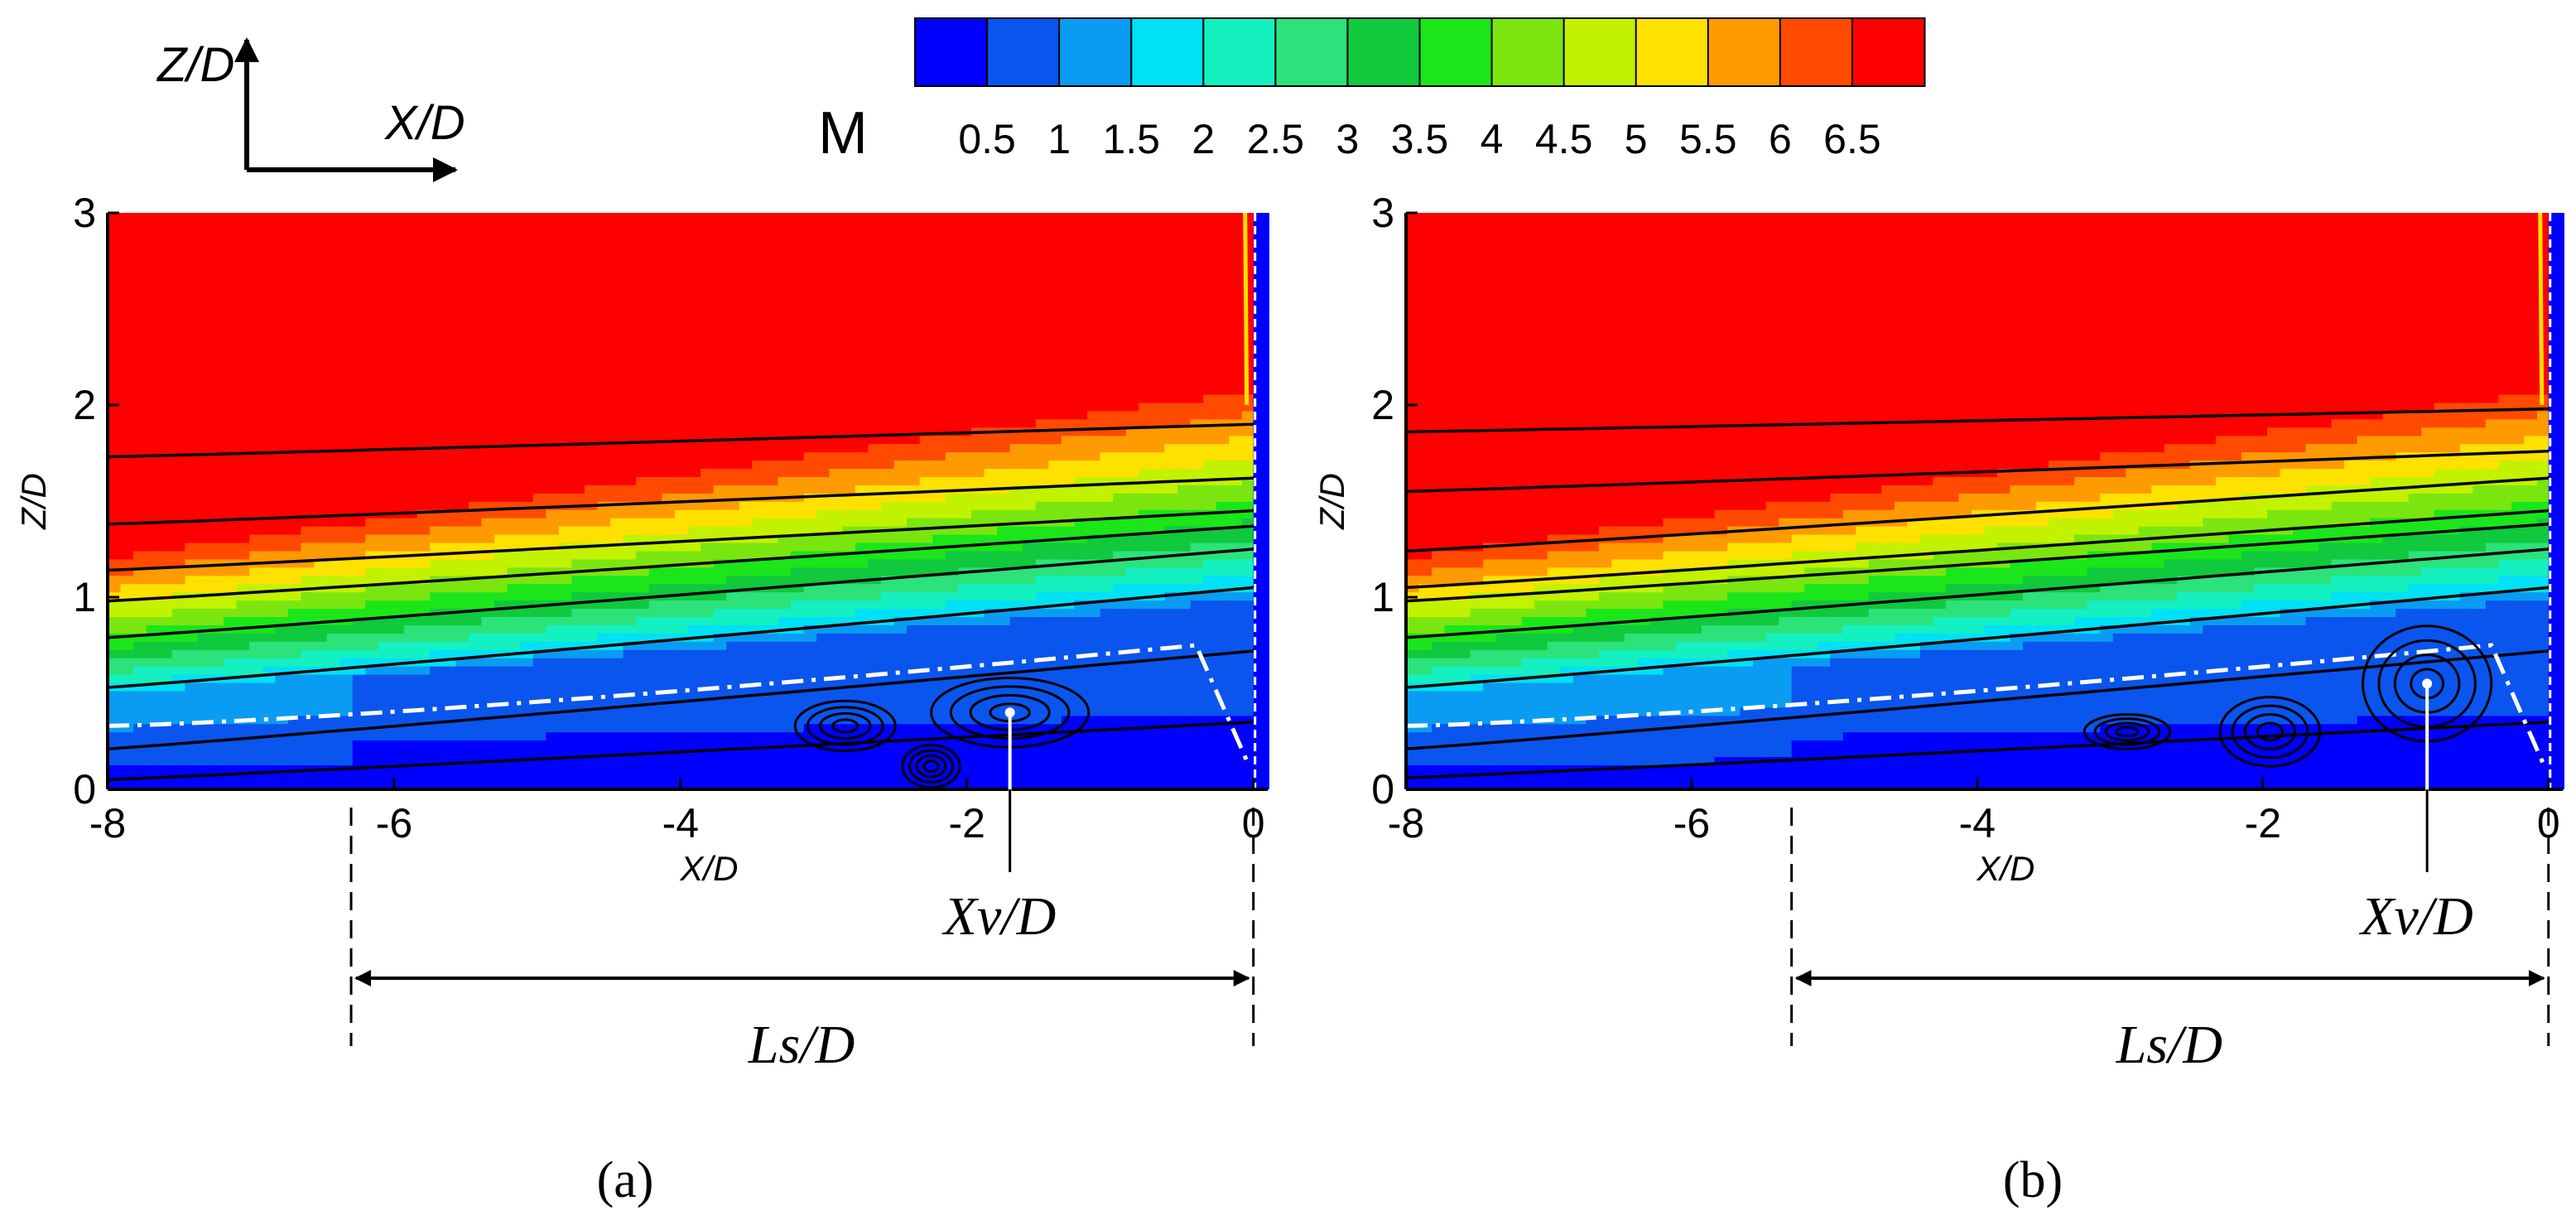  Describe the element at coordinates (1419, 139) in the screenshot. I see `colorbar-tick-labels: 0.5 1 1.5 2 2.5 3 3.5 4 4.5 5 5.5 6 6.5` at that location.